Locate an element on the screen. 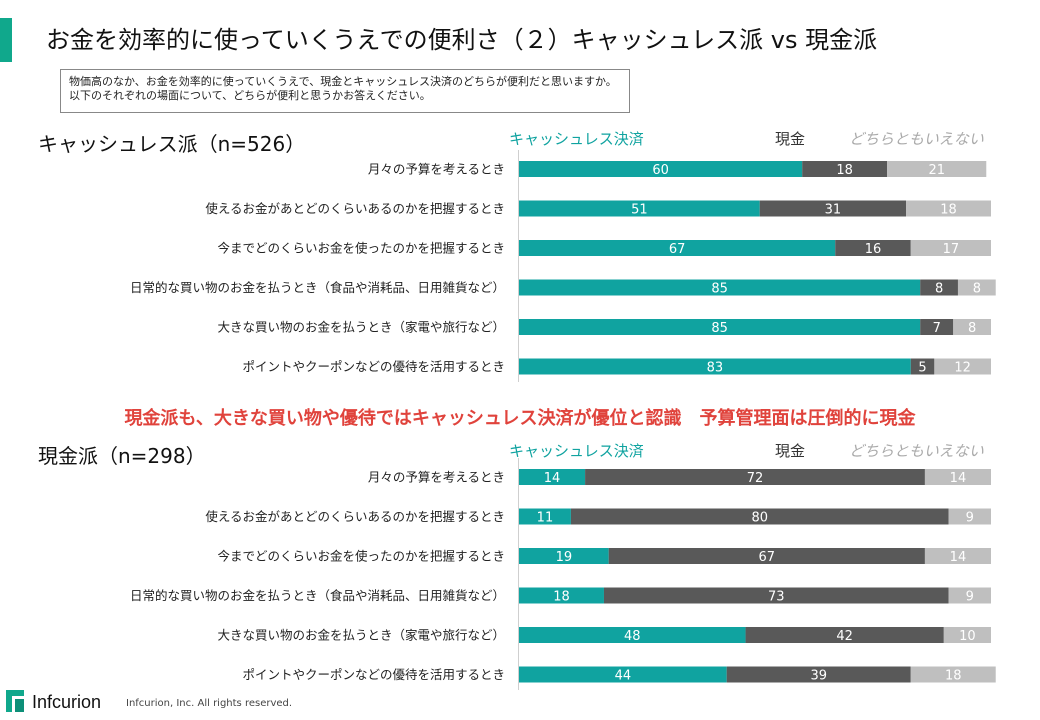  data-label: 11 is located at coordinates (545, 518).